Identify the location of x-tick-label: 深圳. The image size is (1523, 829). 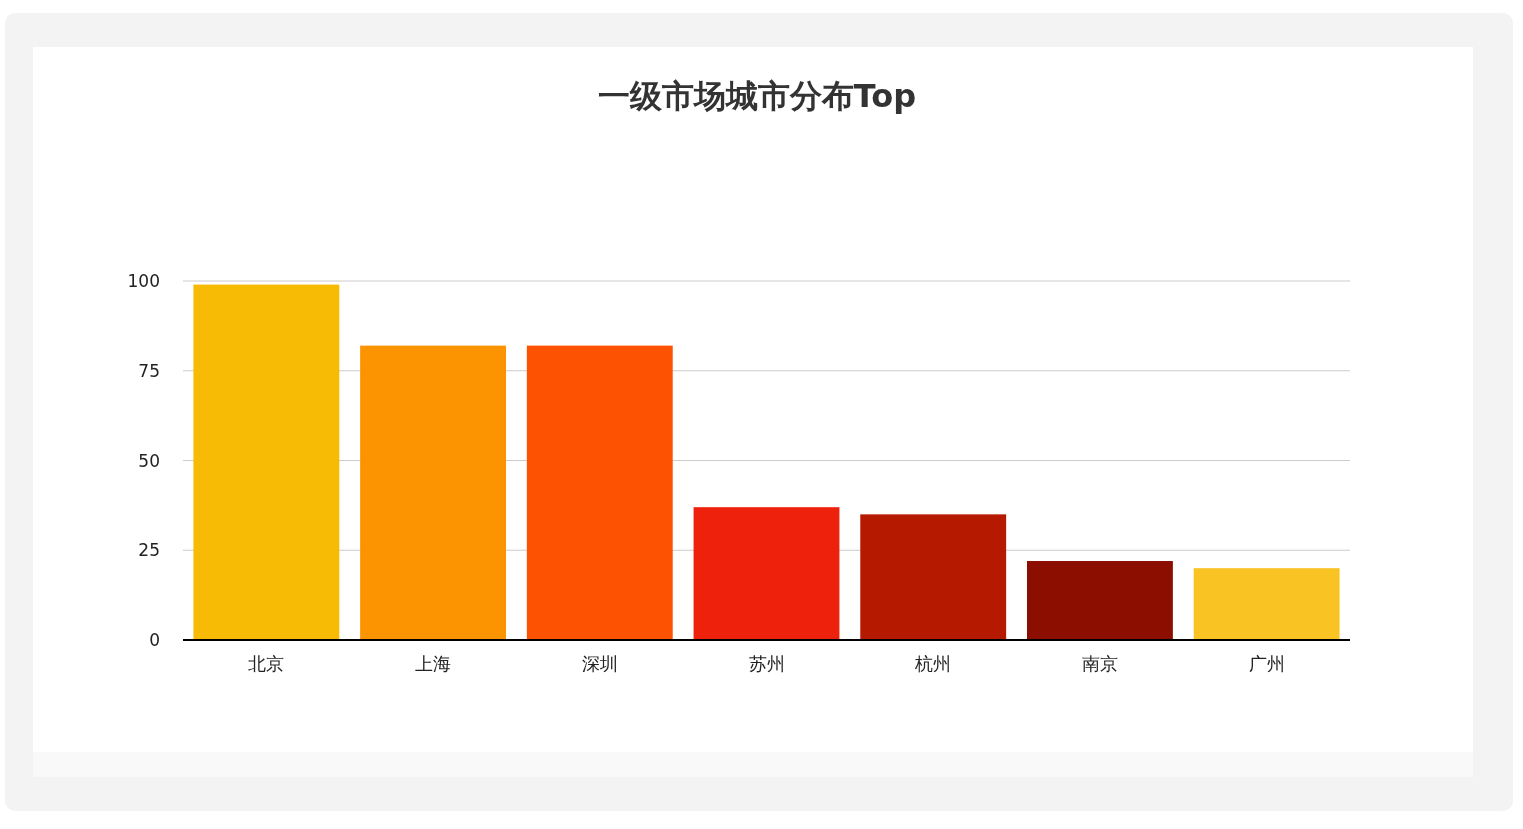
(599, 663).